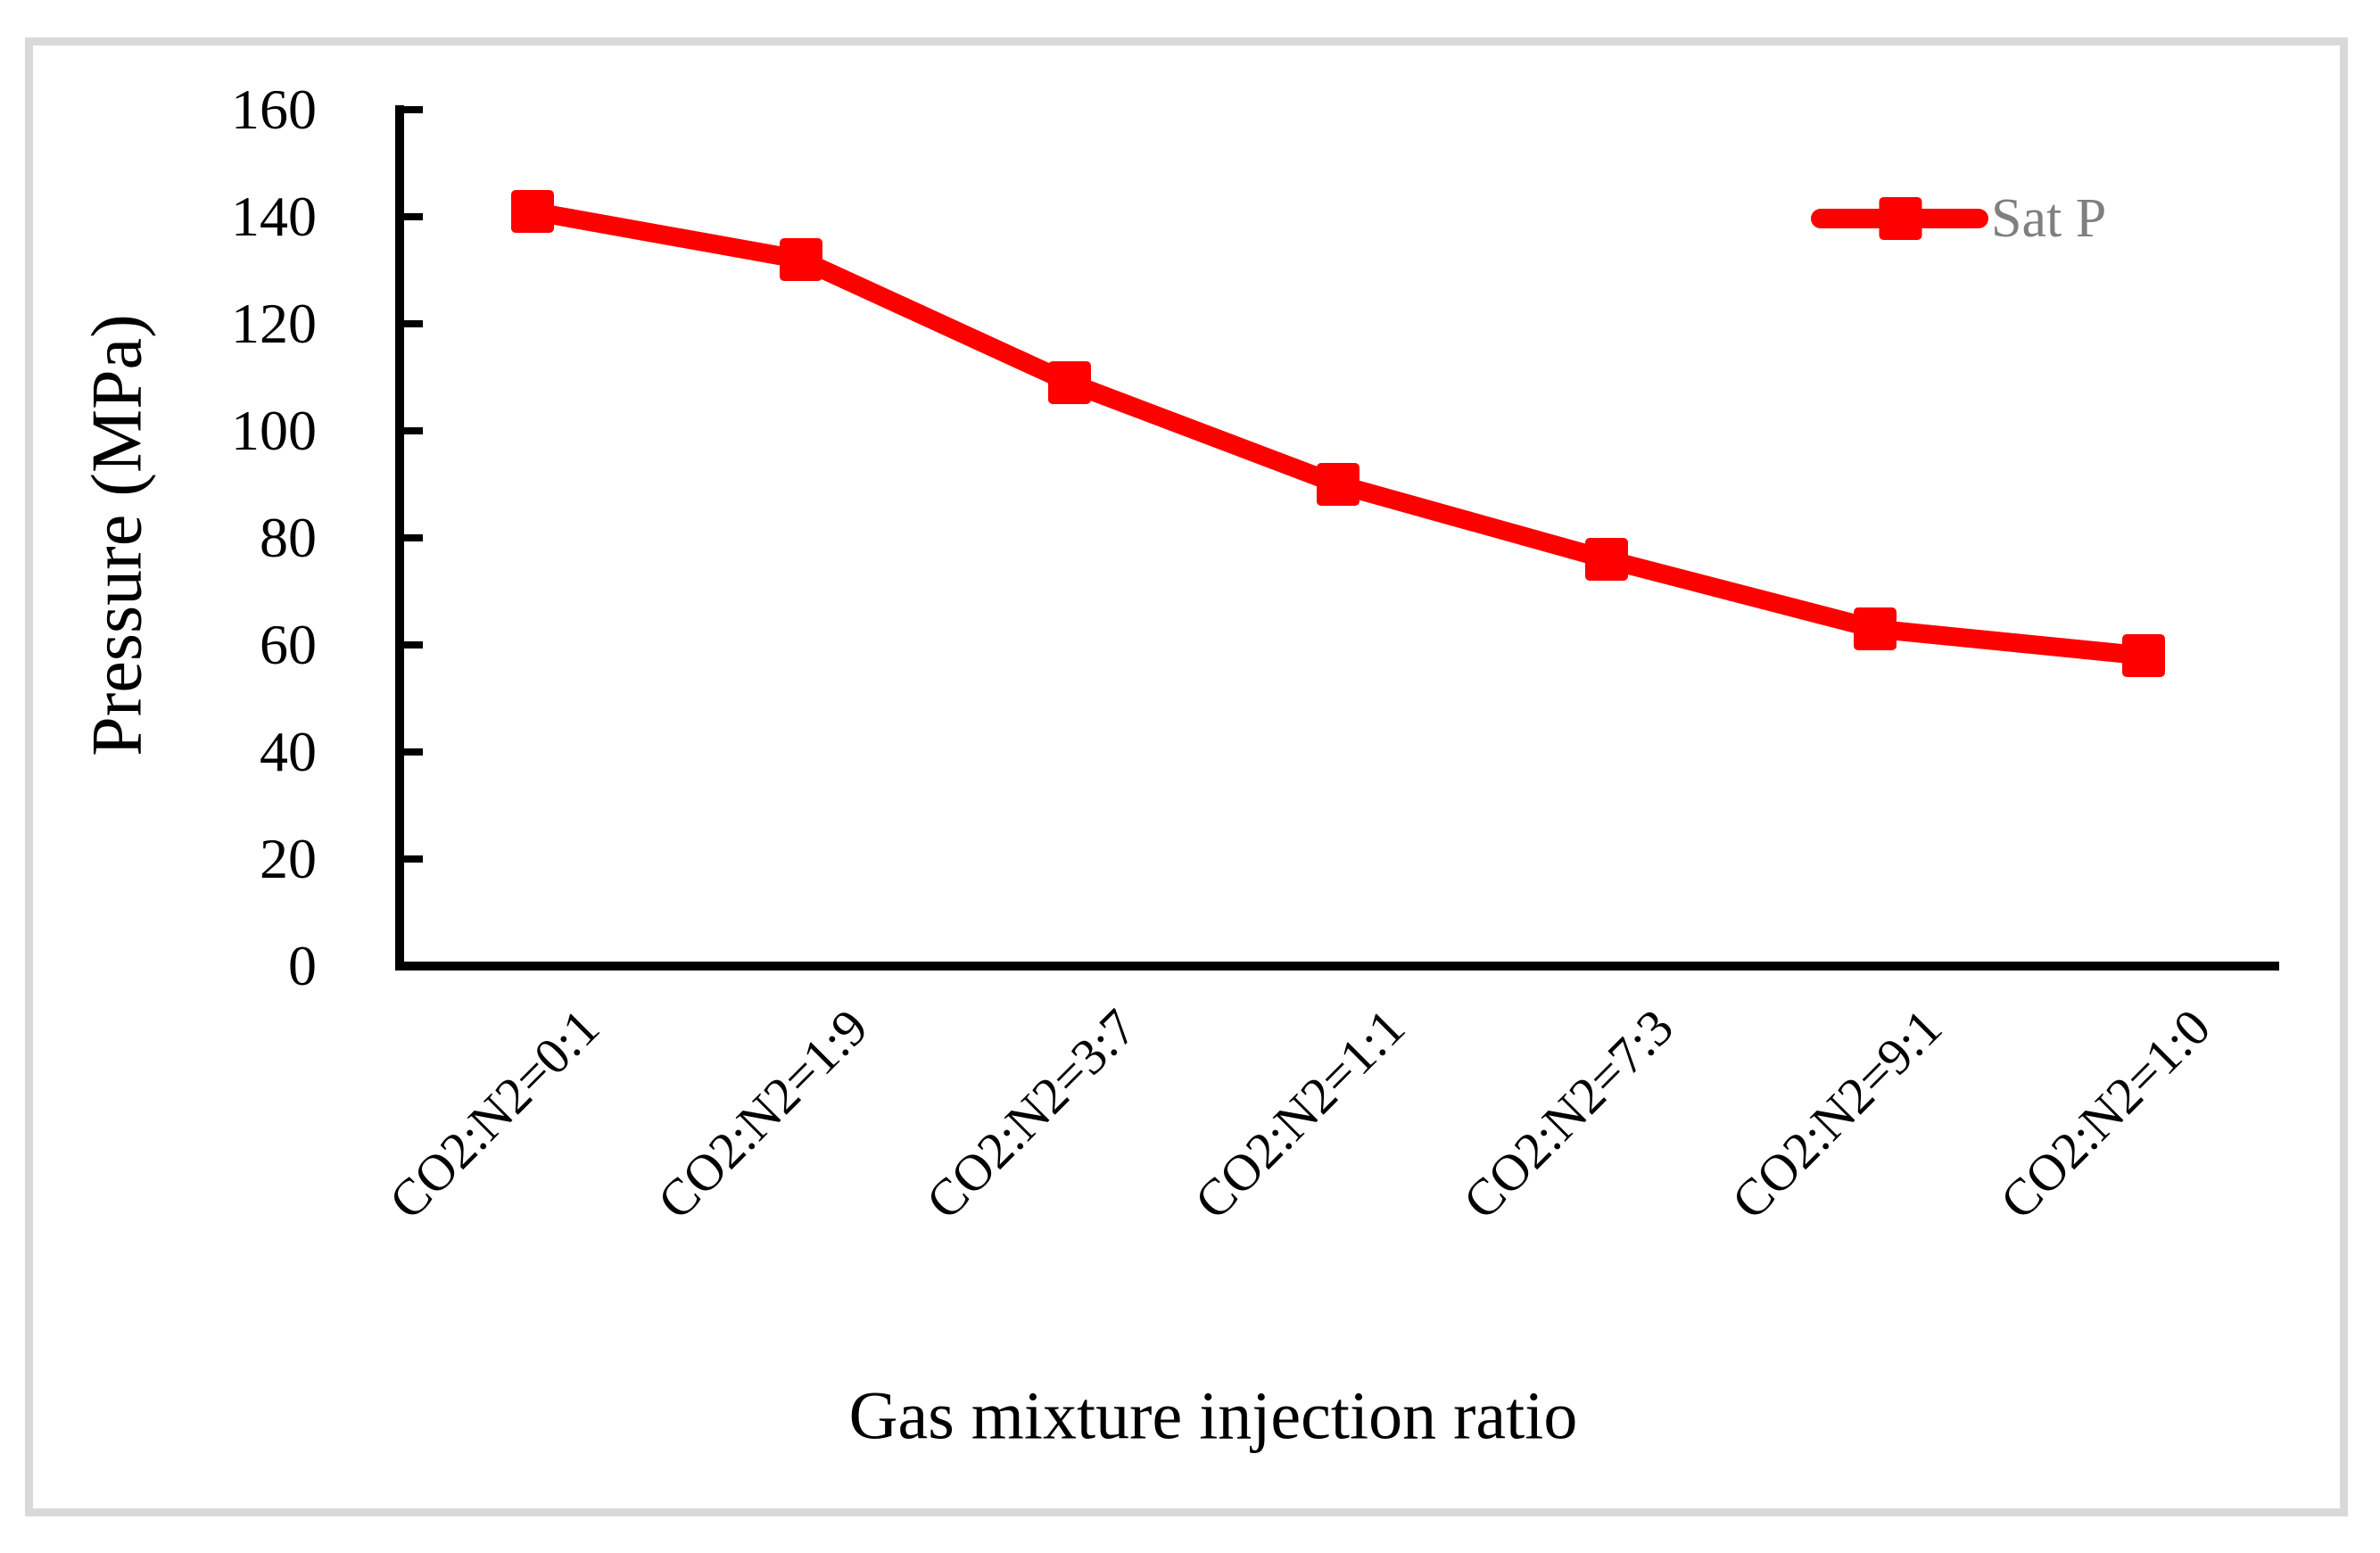 The image size is (2380, 1553). Describe the element at coordinates (302, 966) in the screenshot. I see `y-tick-label: 0` at that location.